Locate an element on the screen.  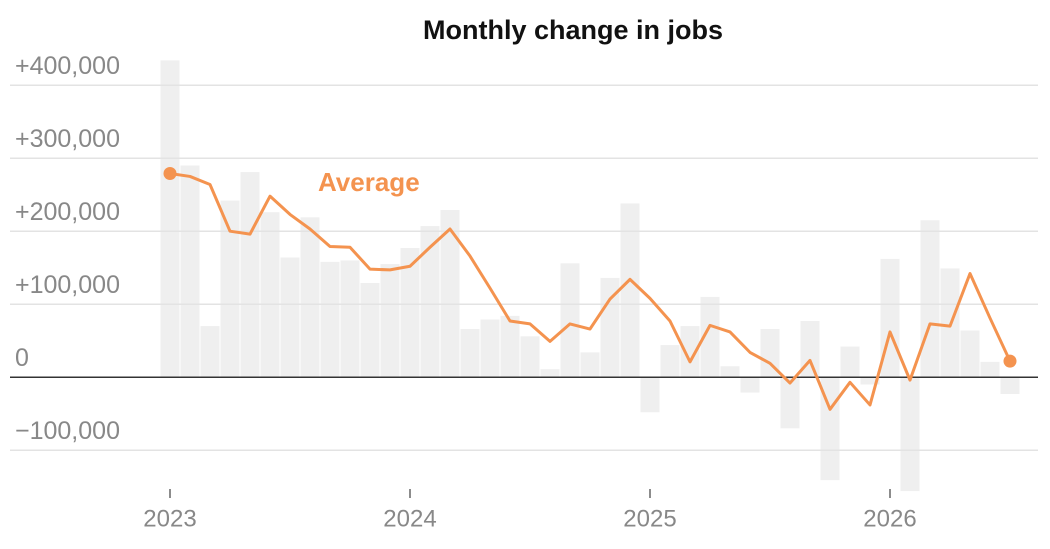
y-tick-label: +100,000 is located at coordinates (67, 285).